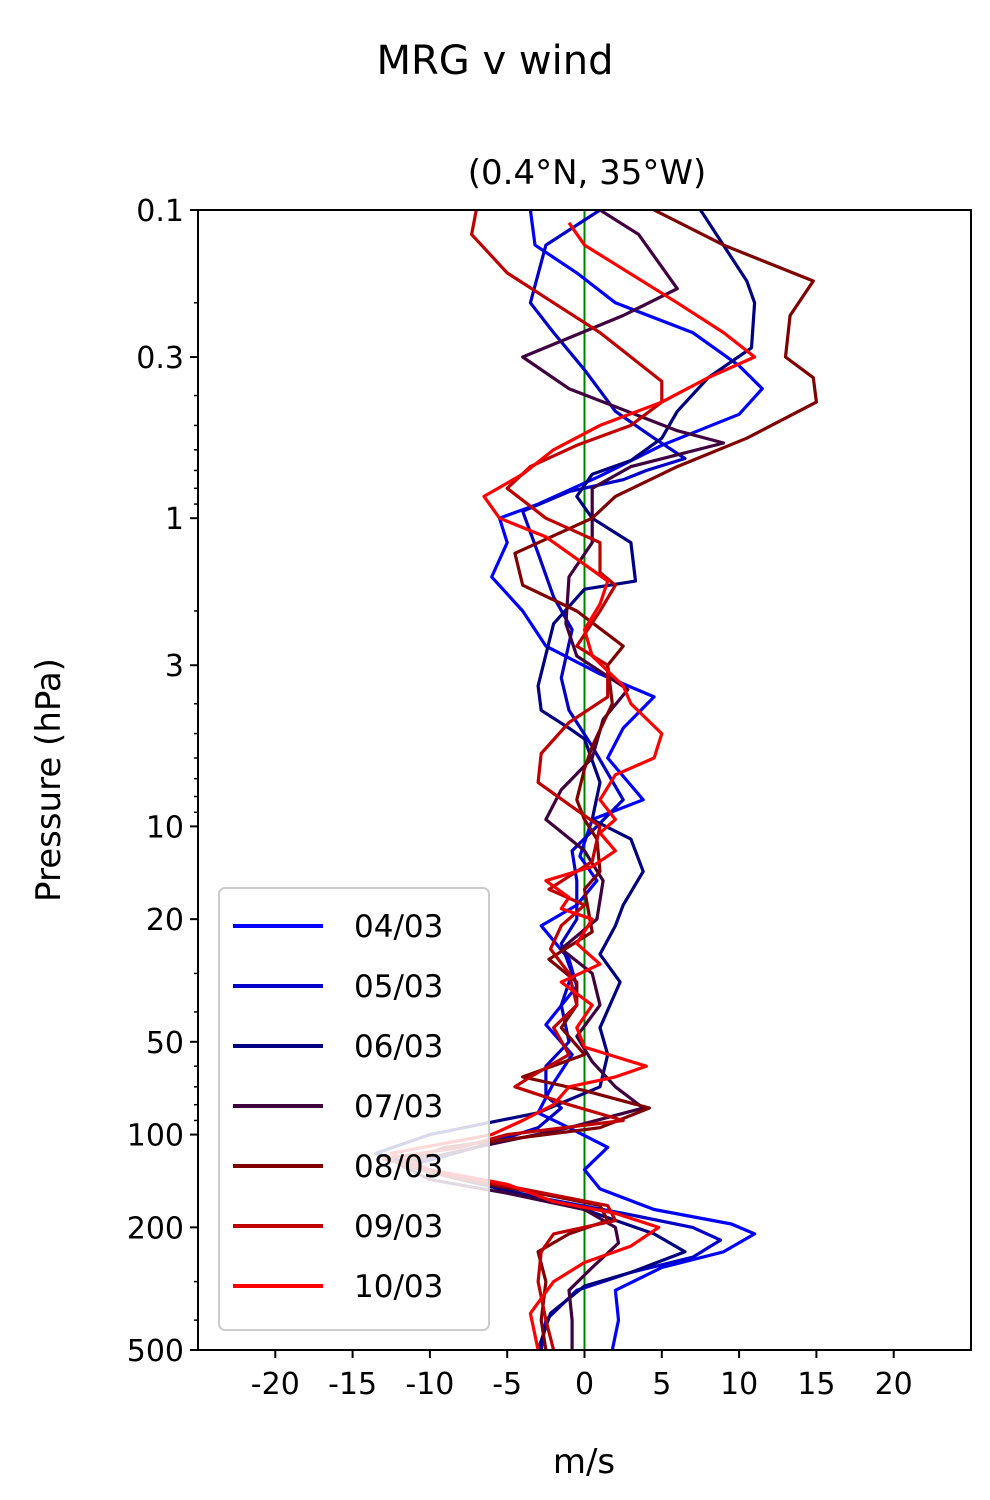 This screenshot has width=990, height=1500. I want to click on x-tick-label: 20, so click(894, 1384).